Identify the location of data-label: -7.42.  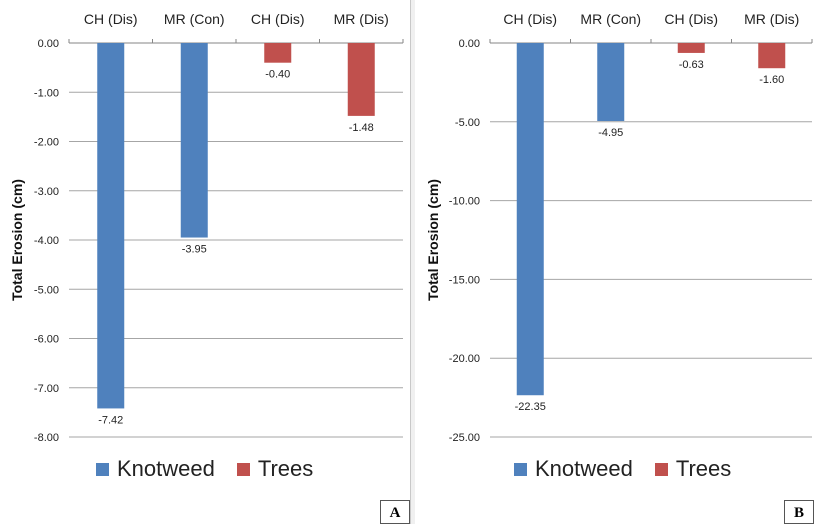
(110, 420).